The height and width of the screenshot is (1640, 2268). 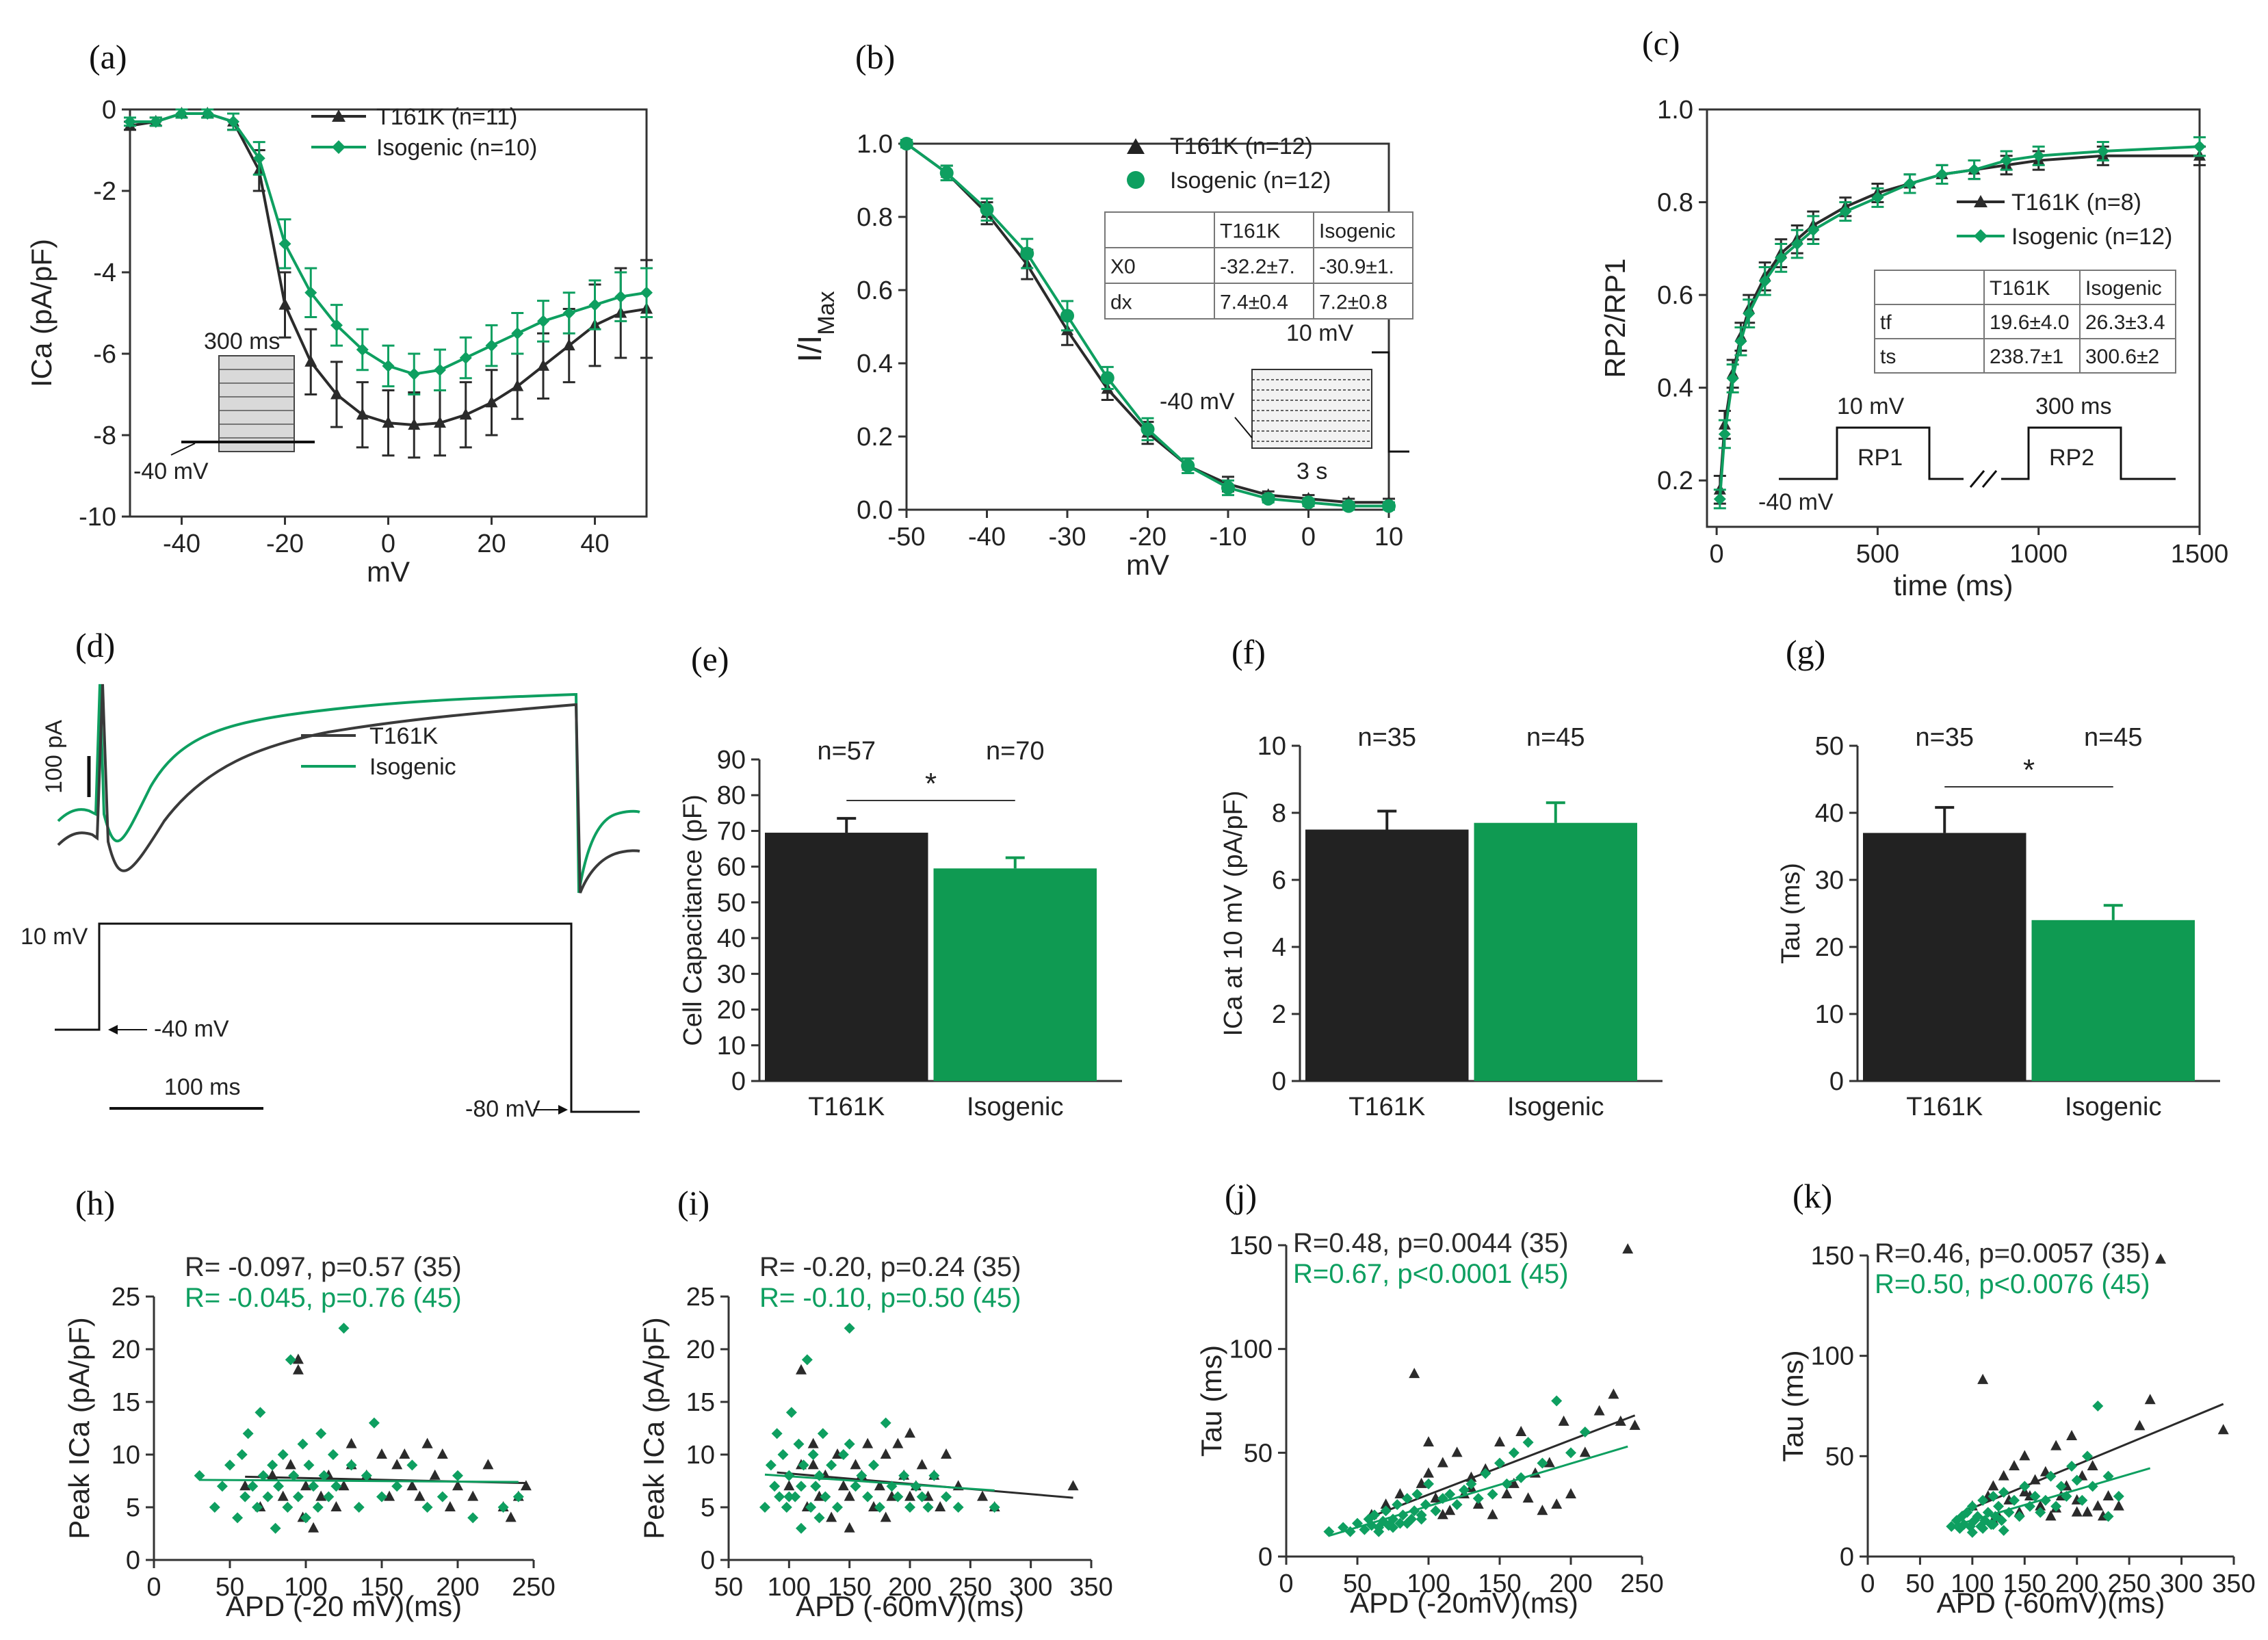 What do you see at coordinates (2128, 1584) in the screenshot?
I see `x-tick-label: 250` at bounding box center [2128, 1584].